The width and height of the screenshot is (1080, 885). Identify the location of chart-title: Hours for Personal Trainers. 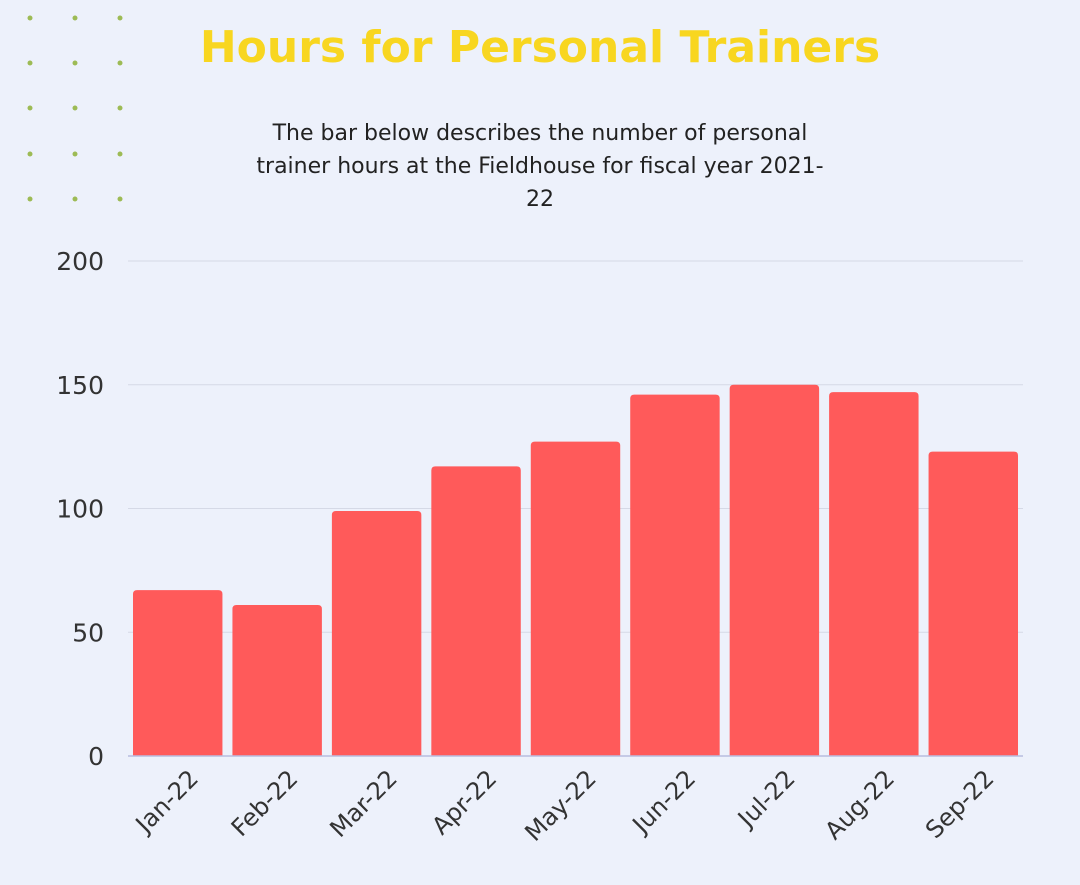
(540, 47).